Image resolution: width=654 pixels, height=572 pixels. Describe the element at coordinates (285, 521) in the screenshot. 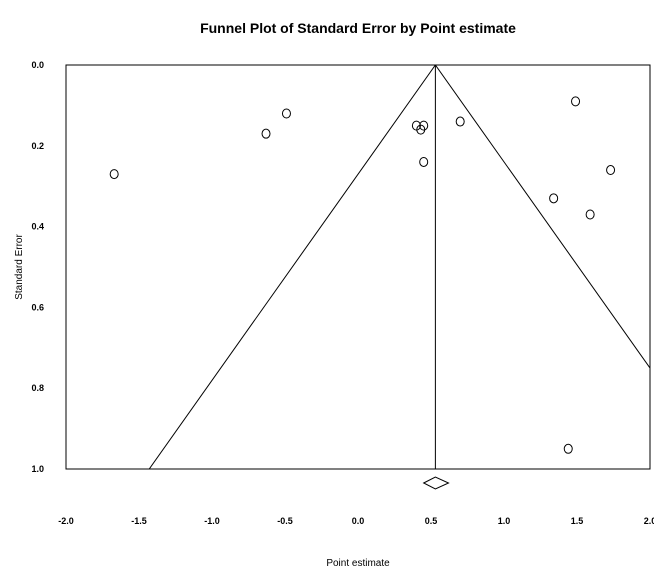

I see `x-tick-label: -0.5` at that location.